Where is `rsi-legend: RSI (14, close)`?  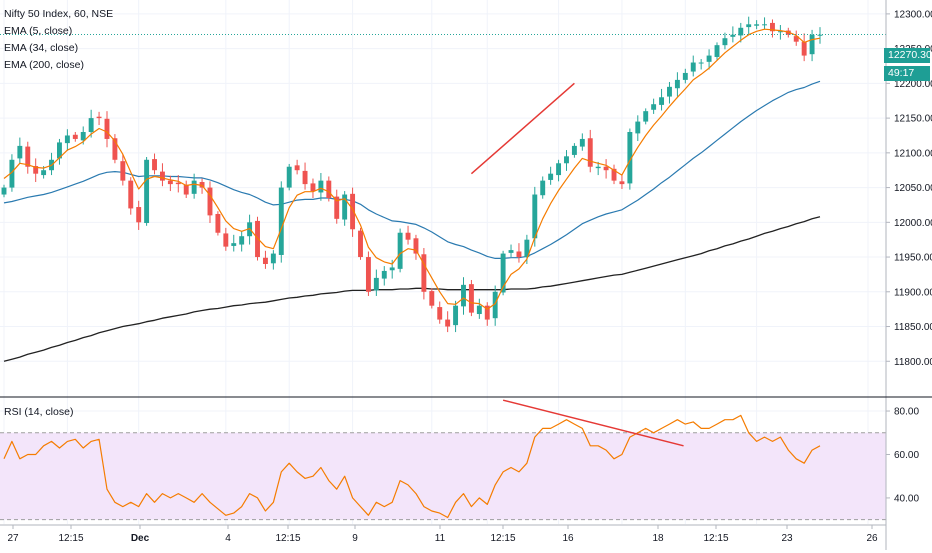 rsi-legend: RSI (14, close) is located at coordinates (38, 412).